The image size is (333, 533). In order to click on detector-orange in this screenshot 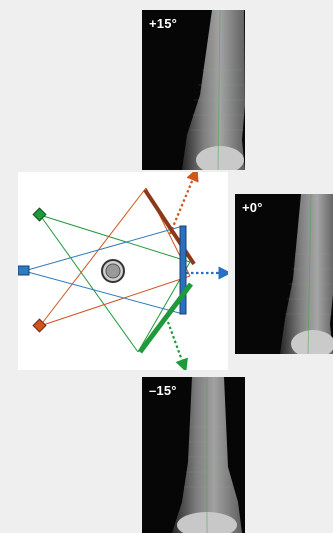, I will do `click(169, 227)`.